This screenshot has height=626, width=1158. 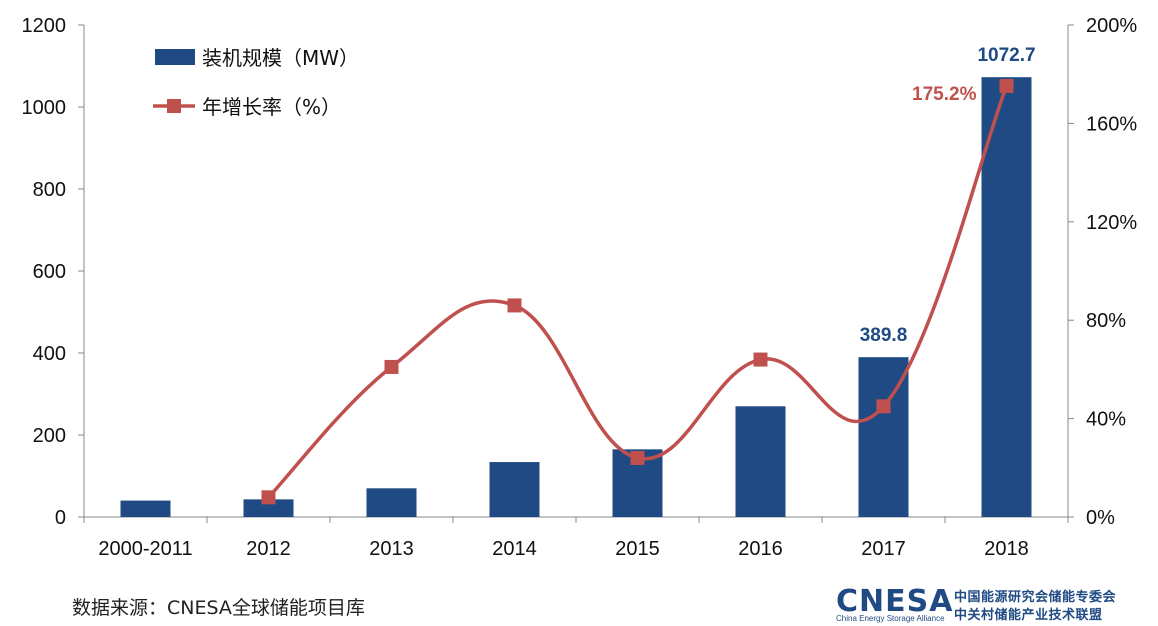 What do you see at coordinates (218, 608) in the screenshot?
I see `data-source-note: 数据来源：CNESA全球储能项目库` at bounding box center [218, 608].